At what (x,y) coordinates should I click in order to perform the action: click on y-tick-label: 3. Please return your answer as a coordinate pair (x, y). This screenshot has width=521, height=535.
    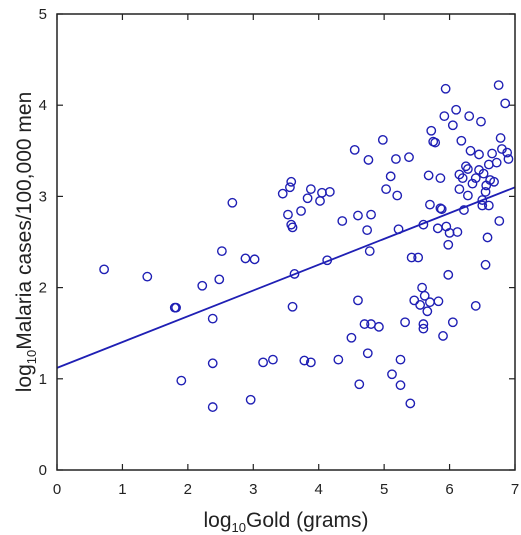
    Looking at the image, I should click on (43, 196).